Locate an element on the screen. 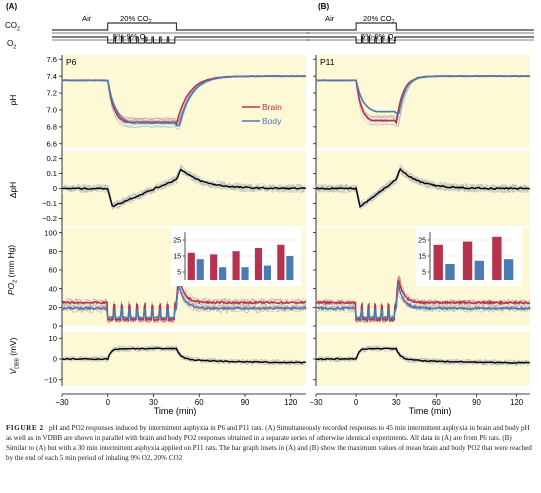 This screenshot has width=541, height=493. stimulus-text-a: Air 20% CO2 5%-9% O2 is located at coordinates (117, 28).